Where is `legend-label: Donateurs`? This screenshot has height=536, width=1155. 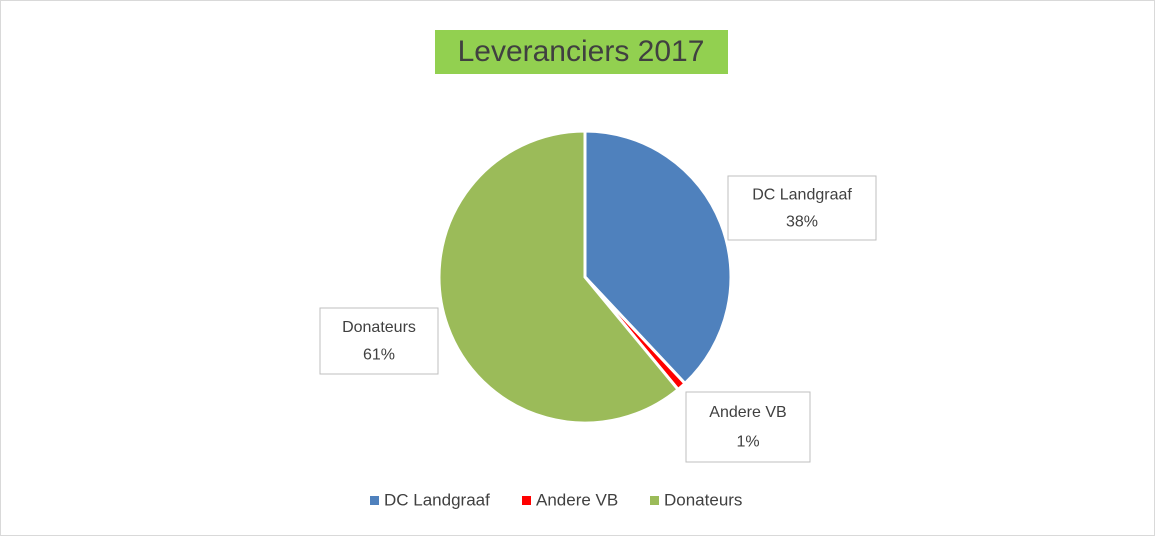 legend-label: Donateurs is located at coordinates (703, 499).